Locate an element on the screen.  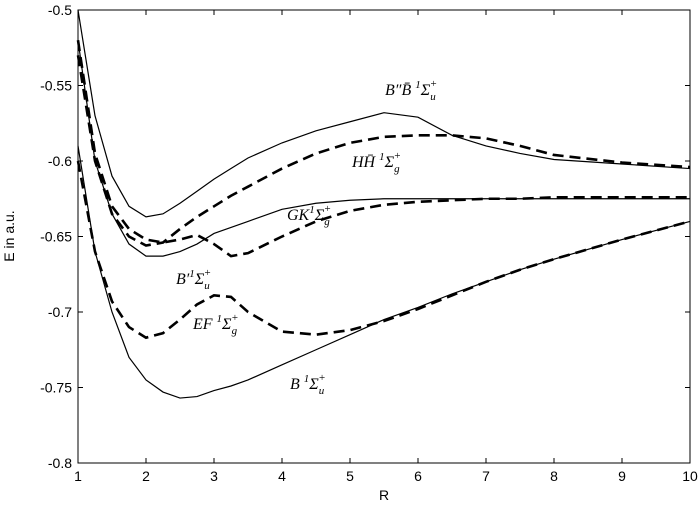
curve-label: B″B̄ 1Σu+ is located at coordinates (411, 90).